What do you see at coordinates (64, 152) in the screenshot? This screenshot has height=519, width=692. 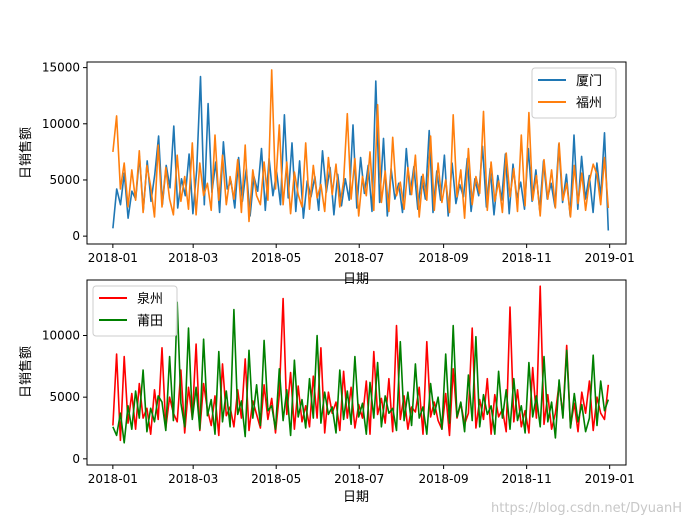 I see `y-ticks: 0 5000 10000 15000` at bounding box center [64, 152].